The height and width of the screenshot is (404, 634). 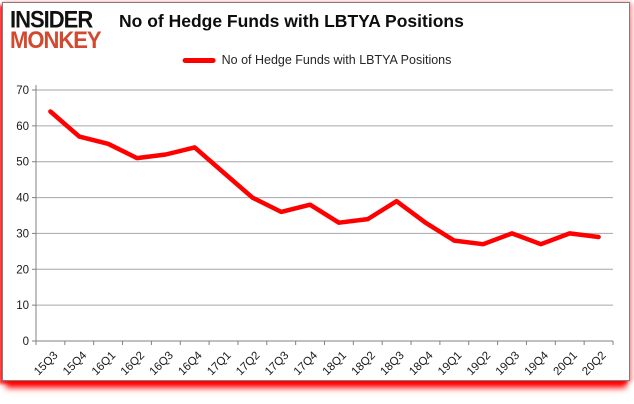 I want to click on x-tick-label: 17Q4, so click(x=306, y=363).